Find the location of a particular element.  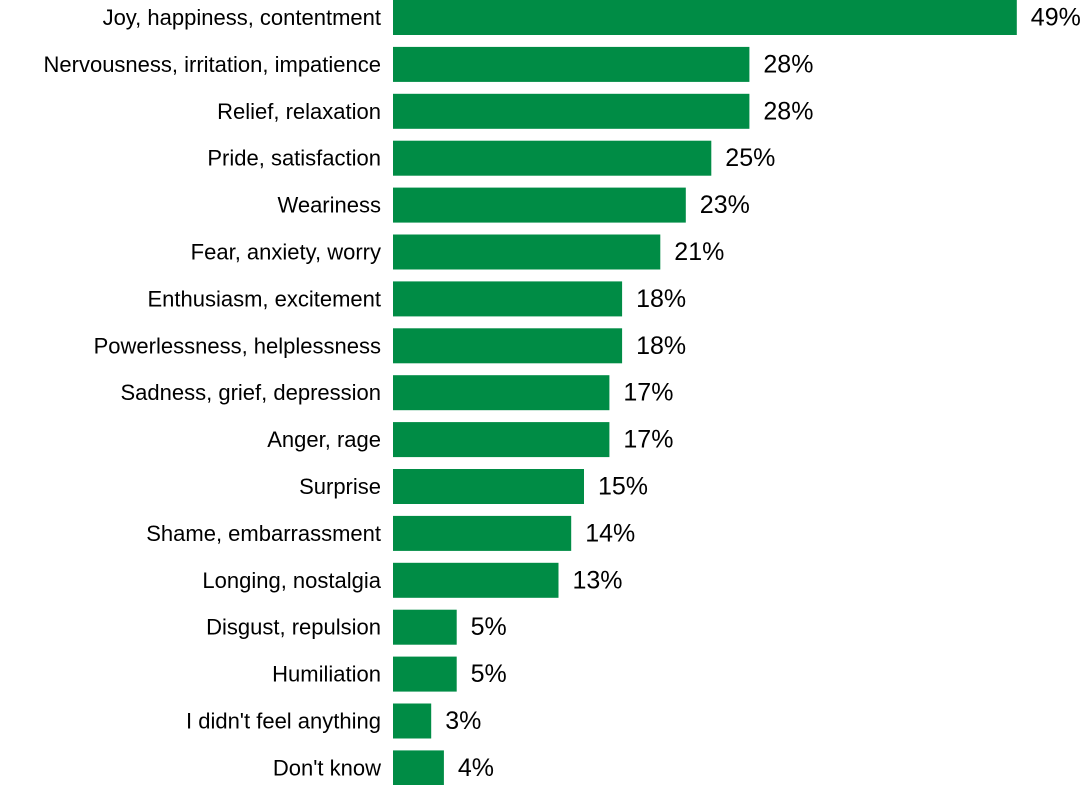

value-label: 14% is located at coordinates (610, 533).